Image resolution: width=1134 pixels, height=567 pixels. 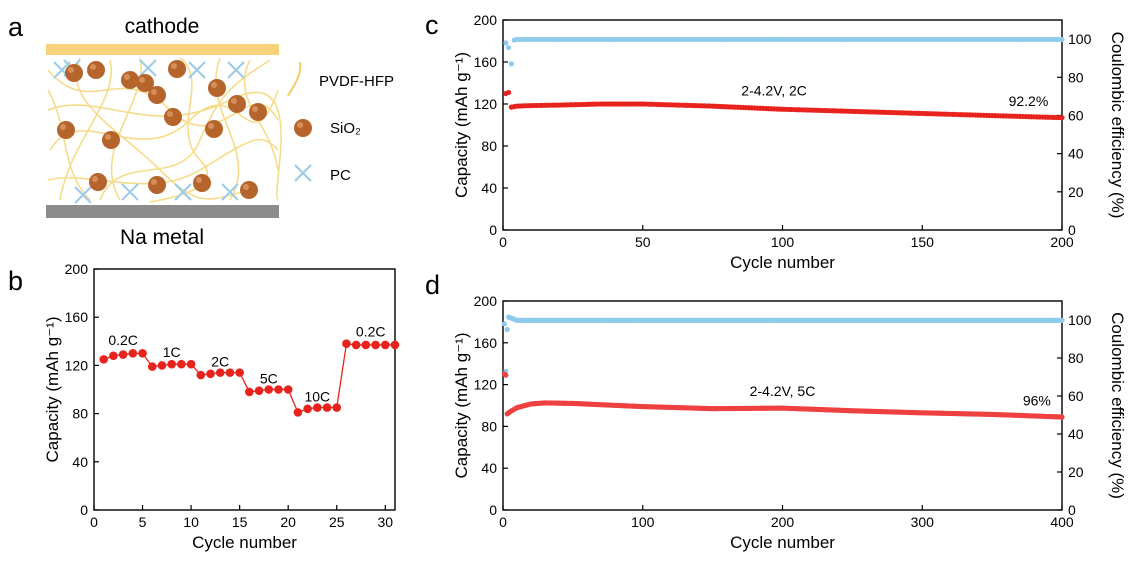 What do you see at coordinates (356, 81) in the screenshot?
I see `legend-label-pvdf-hfp: PVDF-HFP` at bounding box center [356, 81].